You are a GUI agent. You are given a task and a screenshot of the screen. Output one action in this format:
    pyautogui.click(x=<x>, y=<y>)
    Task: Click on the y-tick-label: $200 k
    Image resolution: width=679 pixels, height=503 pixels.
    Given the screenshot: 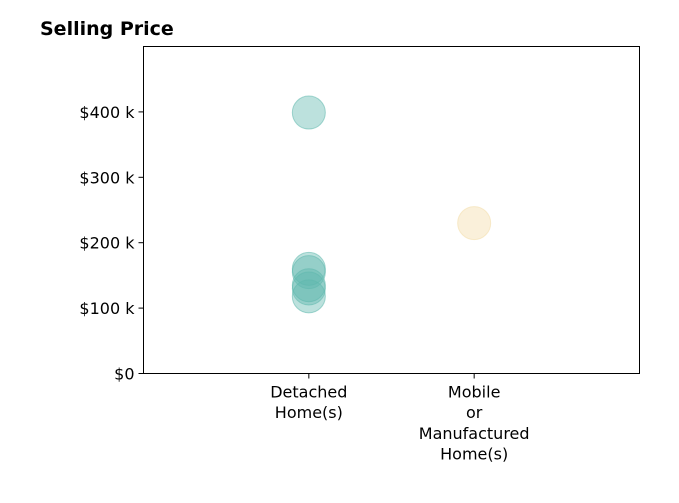 What is the action you would take?
    pyautogui.click(x=107, y=243)
    